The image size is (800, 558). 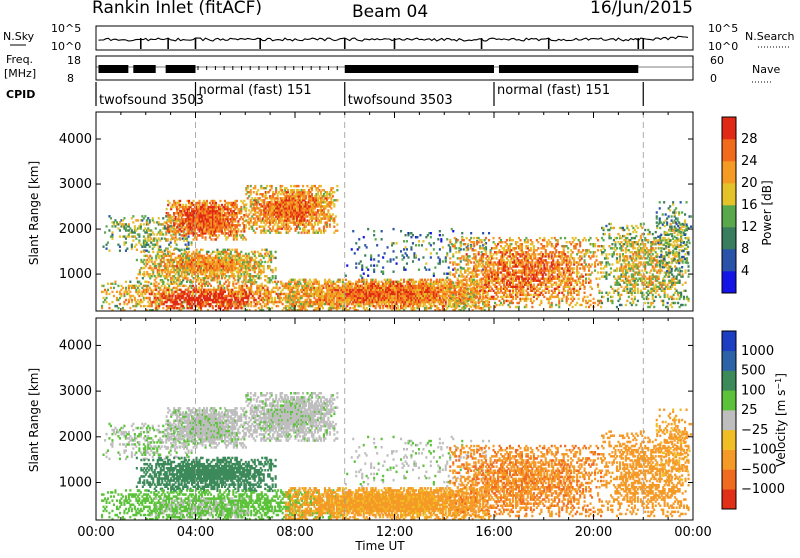 I want to click on freq-band, so click(x=181, y=69).